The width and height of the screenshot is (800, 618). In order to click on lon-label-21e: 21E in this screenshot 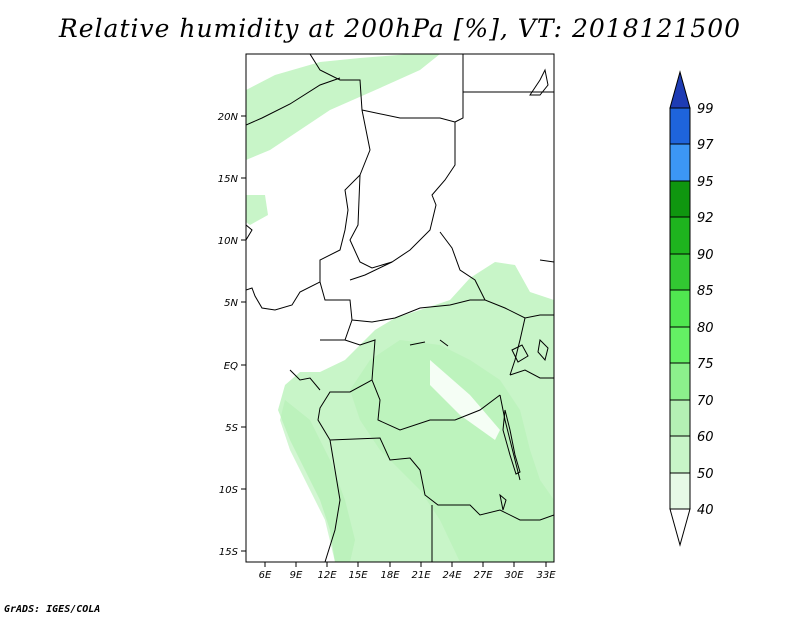, I will do `click(421, 575)`.